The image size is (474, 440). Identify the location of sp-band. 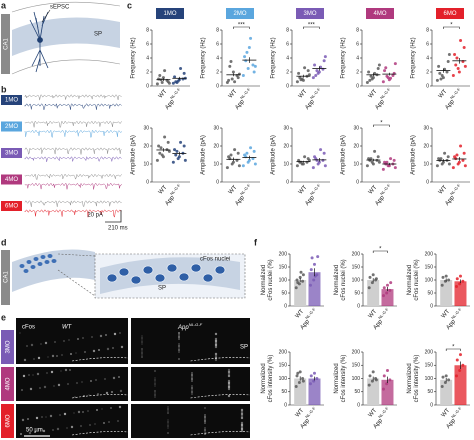
(53, 270).